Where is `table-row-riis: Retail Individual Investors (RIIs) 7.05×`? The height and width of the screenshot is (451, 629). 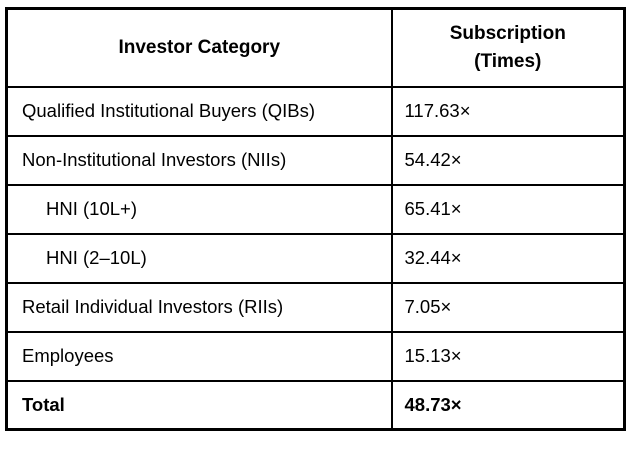 table-row-riis: Retail Individual Investors (RIIs) 7.05× is located at coordinates (315, 307).